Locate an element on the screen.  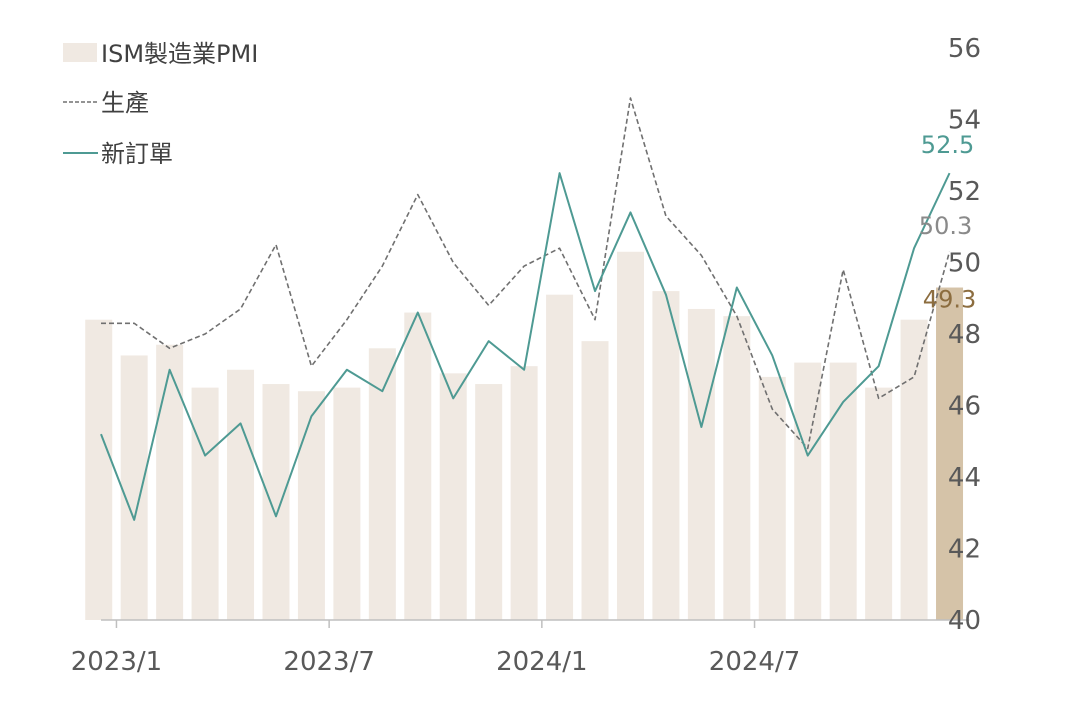
end-labels: 52.5 50.3 49.3 is located at coordinates (947, 222).